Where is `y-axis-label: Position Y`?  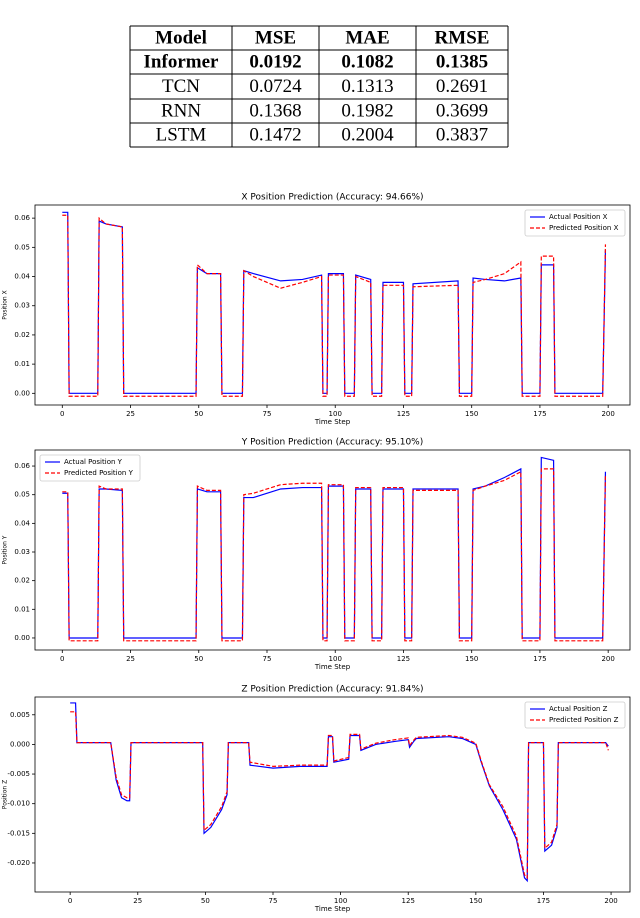 y-axis-label: Position Y is located at coordinates (5, 549).